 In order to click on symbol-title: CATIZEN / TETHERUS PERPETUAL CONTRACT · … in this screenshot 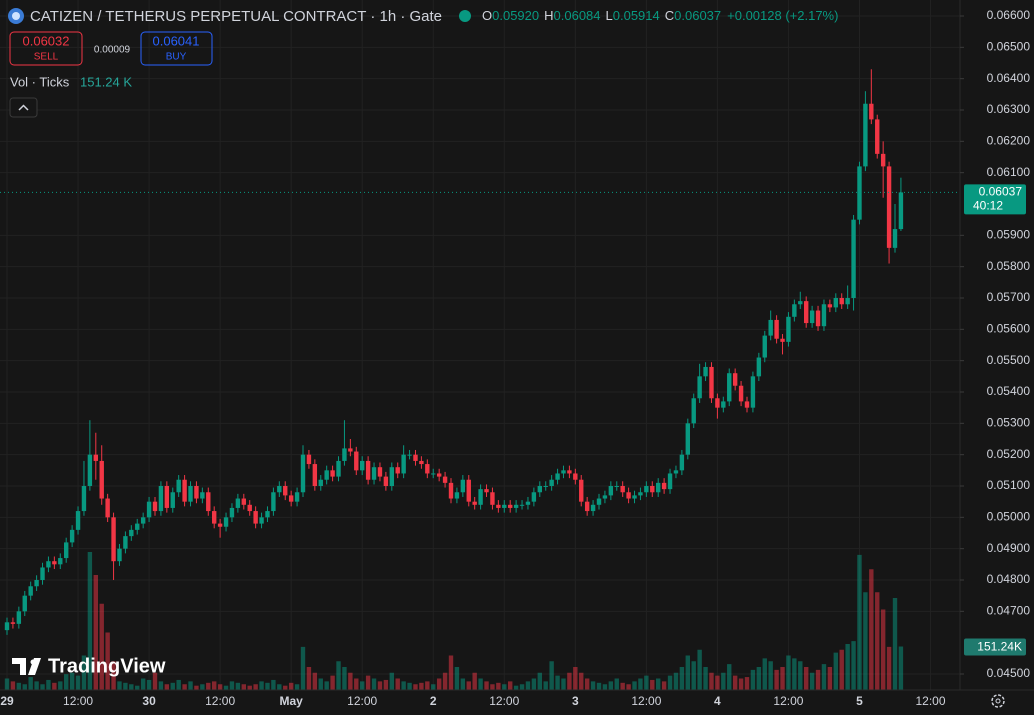, I will do `click(236, 16)`.